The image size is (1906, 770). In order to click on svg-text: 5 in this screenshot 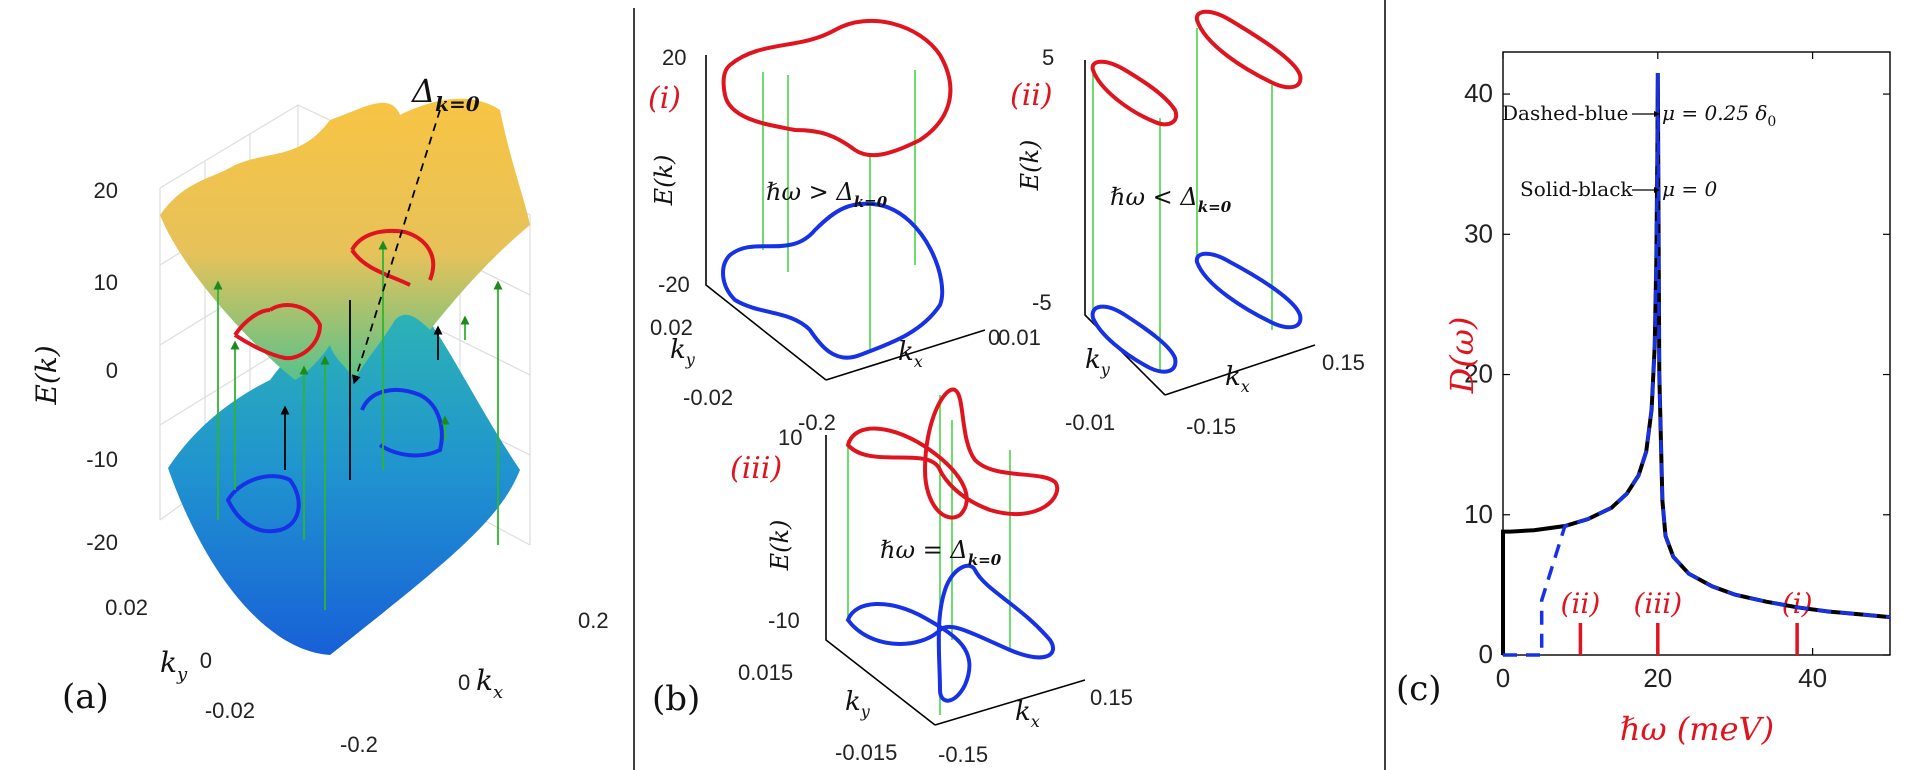, I will do `click(1048, 57)`.